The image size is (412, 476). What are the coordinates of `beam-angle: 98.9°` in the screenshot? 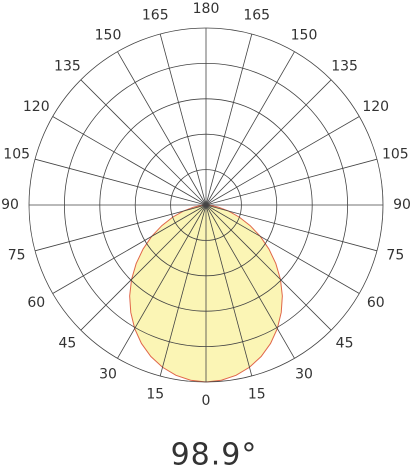 It's located at (214, 455).